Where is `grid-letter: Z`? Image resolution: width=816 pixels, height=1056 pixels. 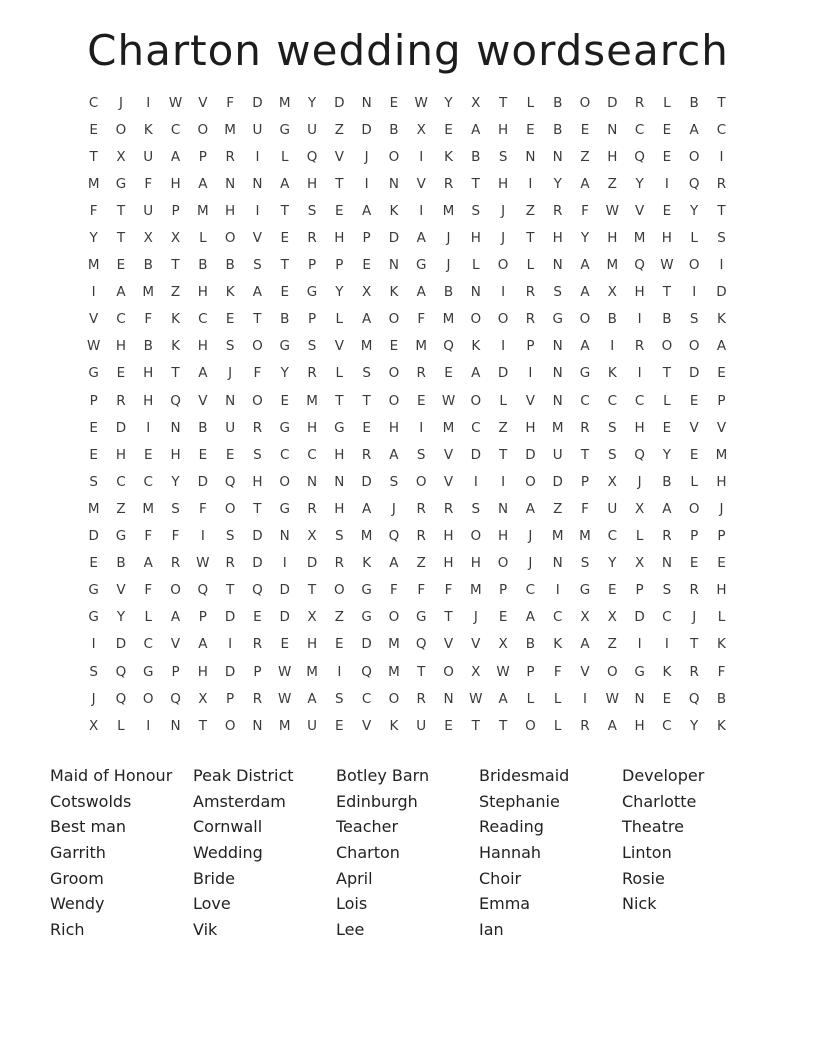
grid-letter: Z is located at coordinates (503, 427).